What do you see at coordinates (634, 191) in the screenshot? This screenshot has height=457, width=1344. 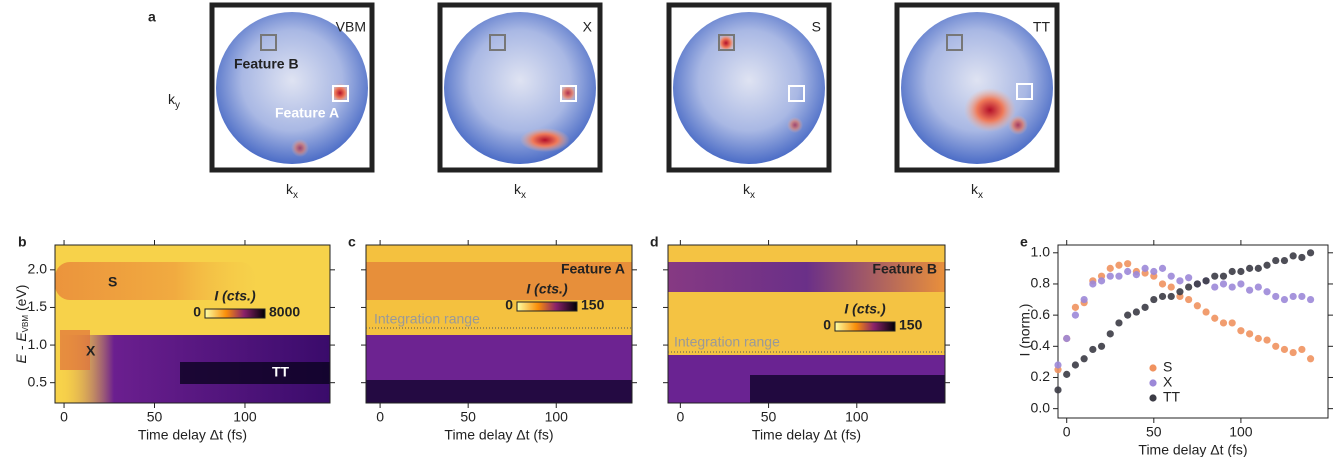 I see `kx-labels: kx kx kx kx` at bounding box center [634, 191].